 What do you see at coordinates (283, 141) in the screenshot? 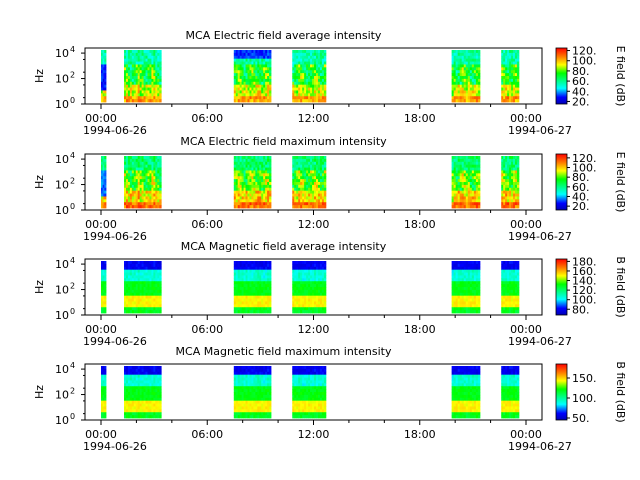
I see `panel-title: MCA Electric field maximum intensity` at bounding box center [283, 141].